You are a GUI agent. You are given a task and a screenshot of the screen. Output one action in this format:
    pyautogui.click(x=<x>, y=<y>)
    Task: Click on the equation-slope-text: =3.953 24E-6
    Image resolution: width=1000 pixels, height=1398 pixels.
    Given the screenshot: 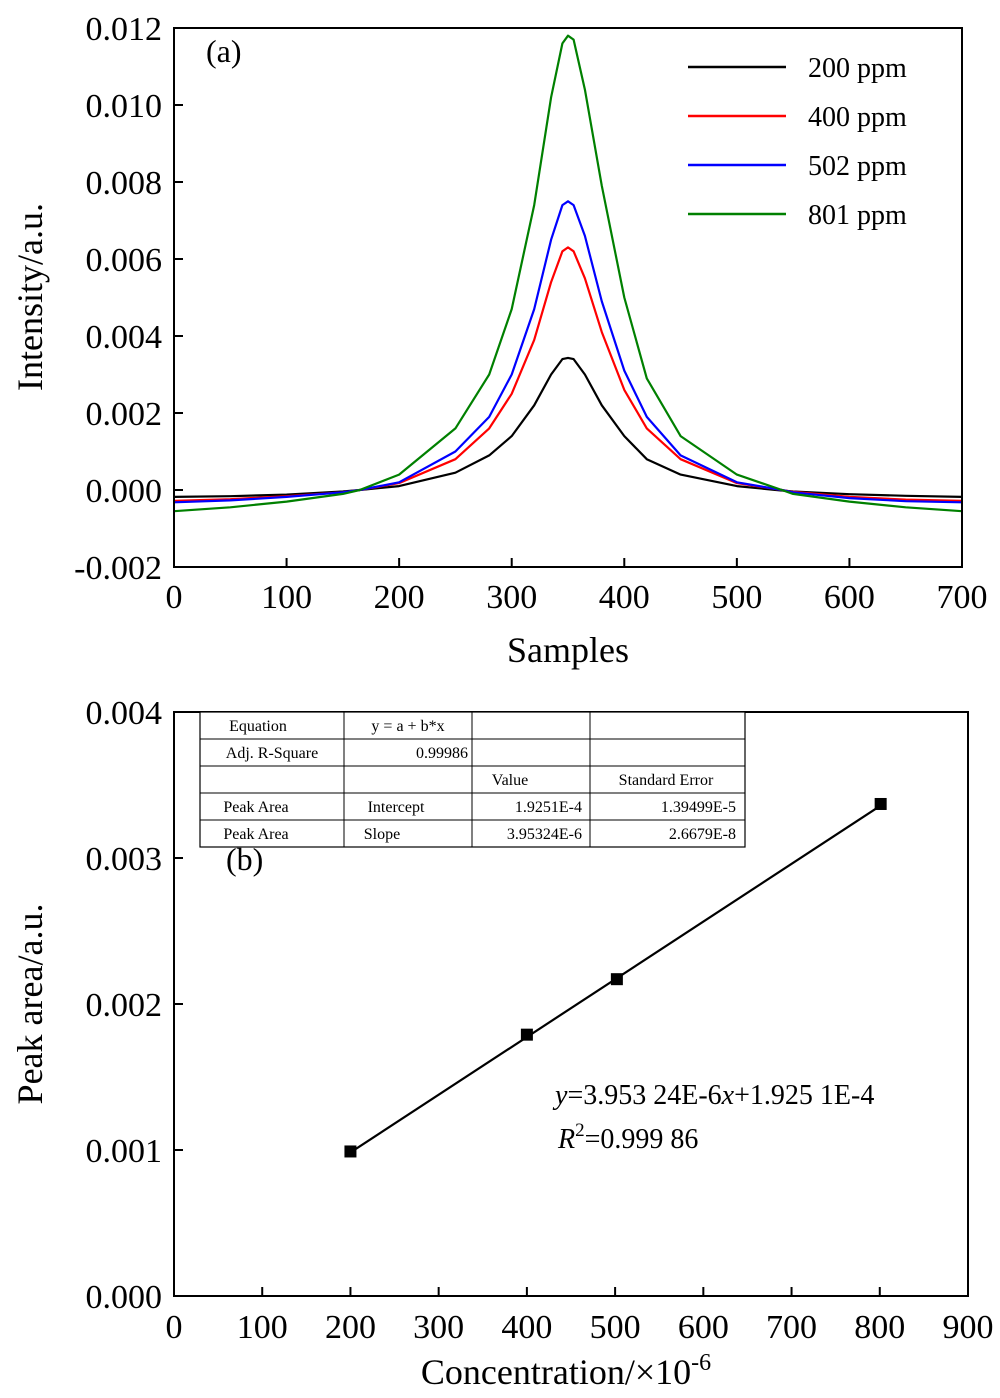 What is the action you would take?
    pyautogui.click(x=644, y=1095)
    